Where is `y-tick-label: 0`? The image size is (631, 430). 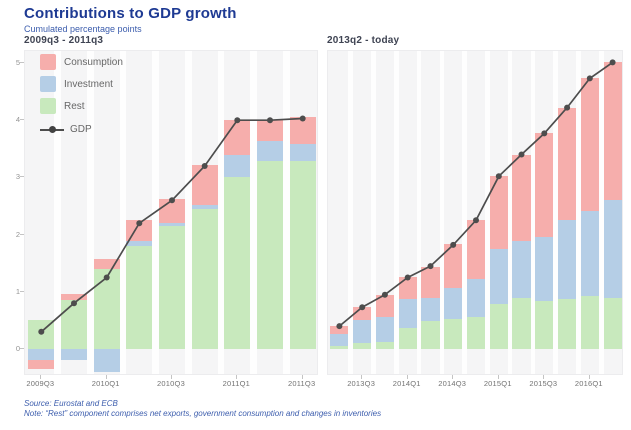 y-tick-label: 0 is located at coordinates (17, 348).